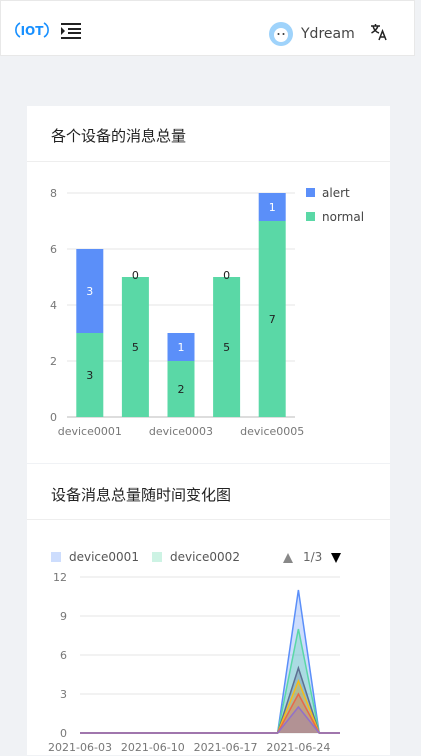 The image size is (421, 756). I want to click on x-tick-label: device0001, so click(90, 431).